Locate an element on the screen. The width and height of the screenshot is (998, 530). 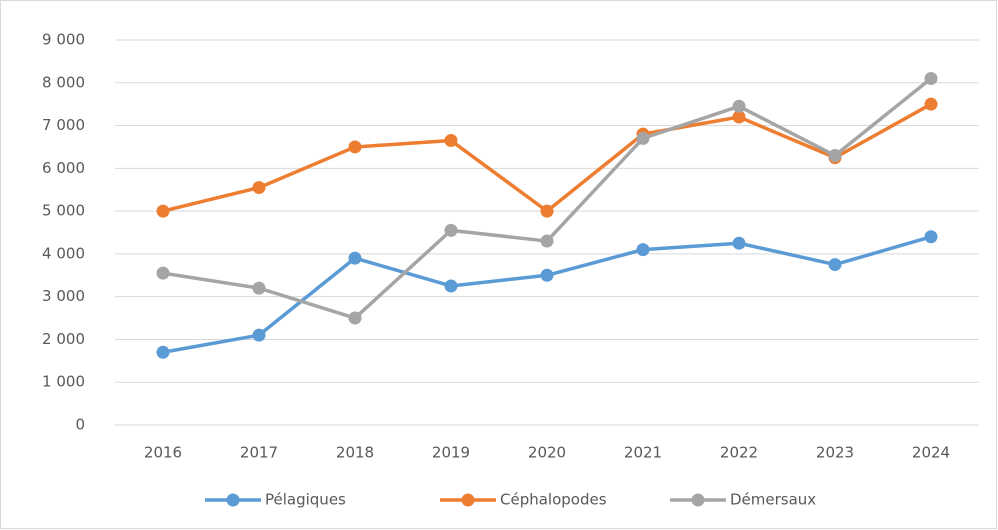
x-tick-label: 2023 is located at coordinates (835, 453).